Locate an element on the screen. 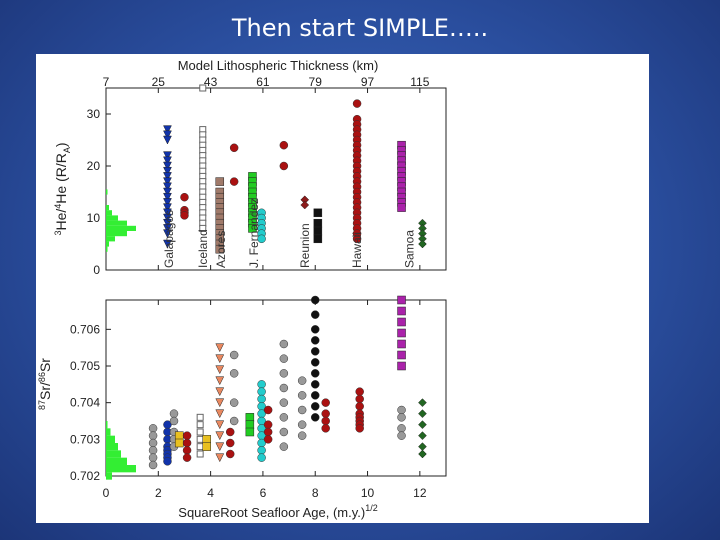 This screenshot has width=720, height=540. helium-point-j-fernandez-red is located at coordinates (284, 166).